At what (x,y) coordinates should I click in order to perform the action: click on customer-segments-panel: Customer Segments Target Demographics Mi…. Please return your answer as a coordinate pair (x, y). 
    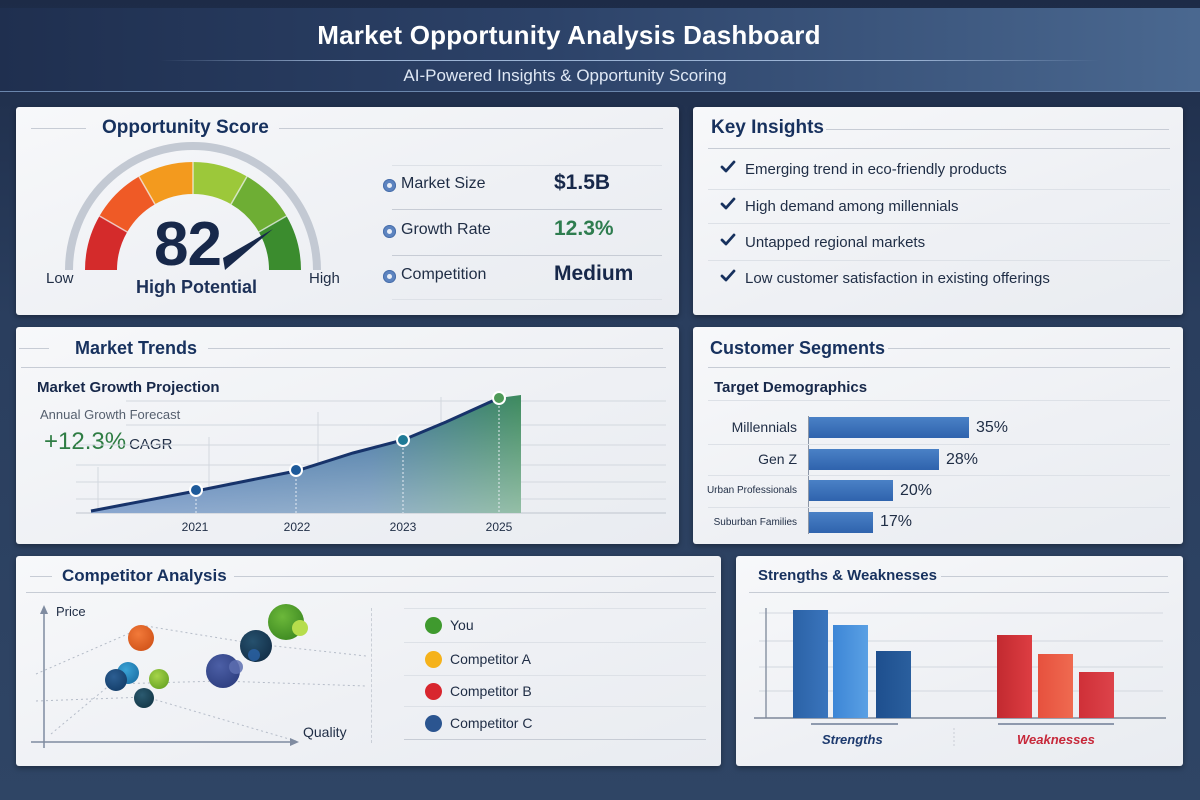
    Looking at the image, I should click on (938, 435).